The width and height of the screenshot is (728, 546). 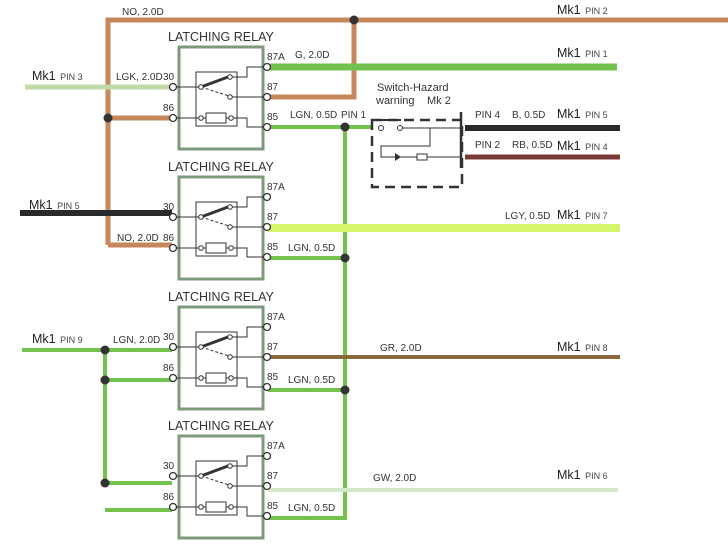 I want to click on connector-mk1-pin8: Mk1 PIN 8, so click(x=582, y=346).